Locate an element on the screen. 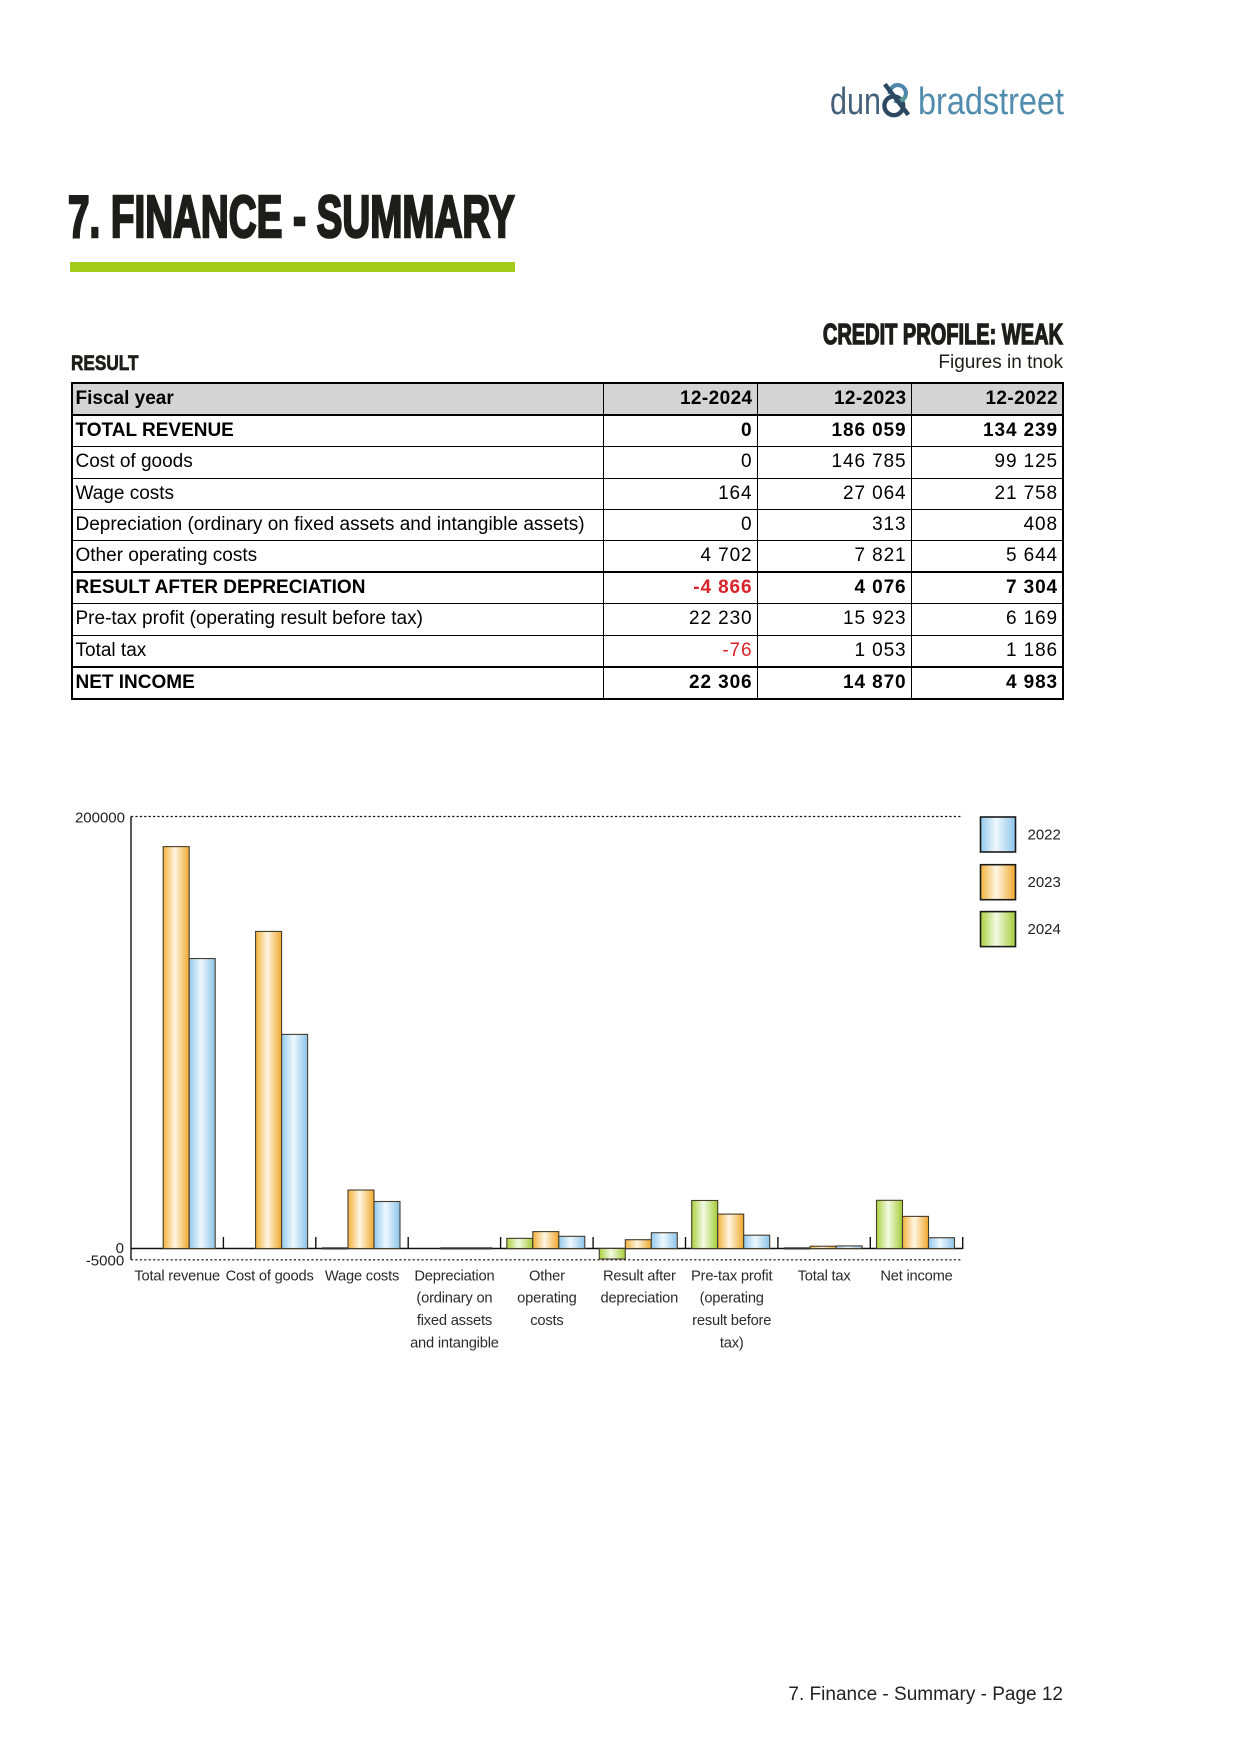 This screenshot has height=1754, width=1241. svg-text: 2024 is located at coordinates (1044, 929).